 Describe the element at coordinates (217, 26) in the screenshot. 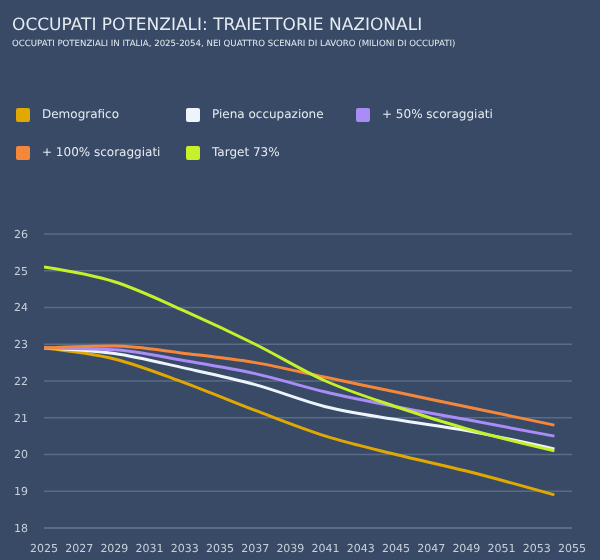

I see `chart-title: OCCUPATI POTENZIALI: TRAIETTORIE NAZIONALI` at that location.